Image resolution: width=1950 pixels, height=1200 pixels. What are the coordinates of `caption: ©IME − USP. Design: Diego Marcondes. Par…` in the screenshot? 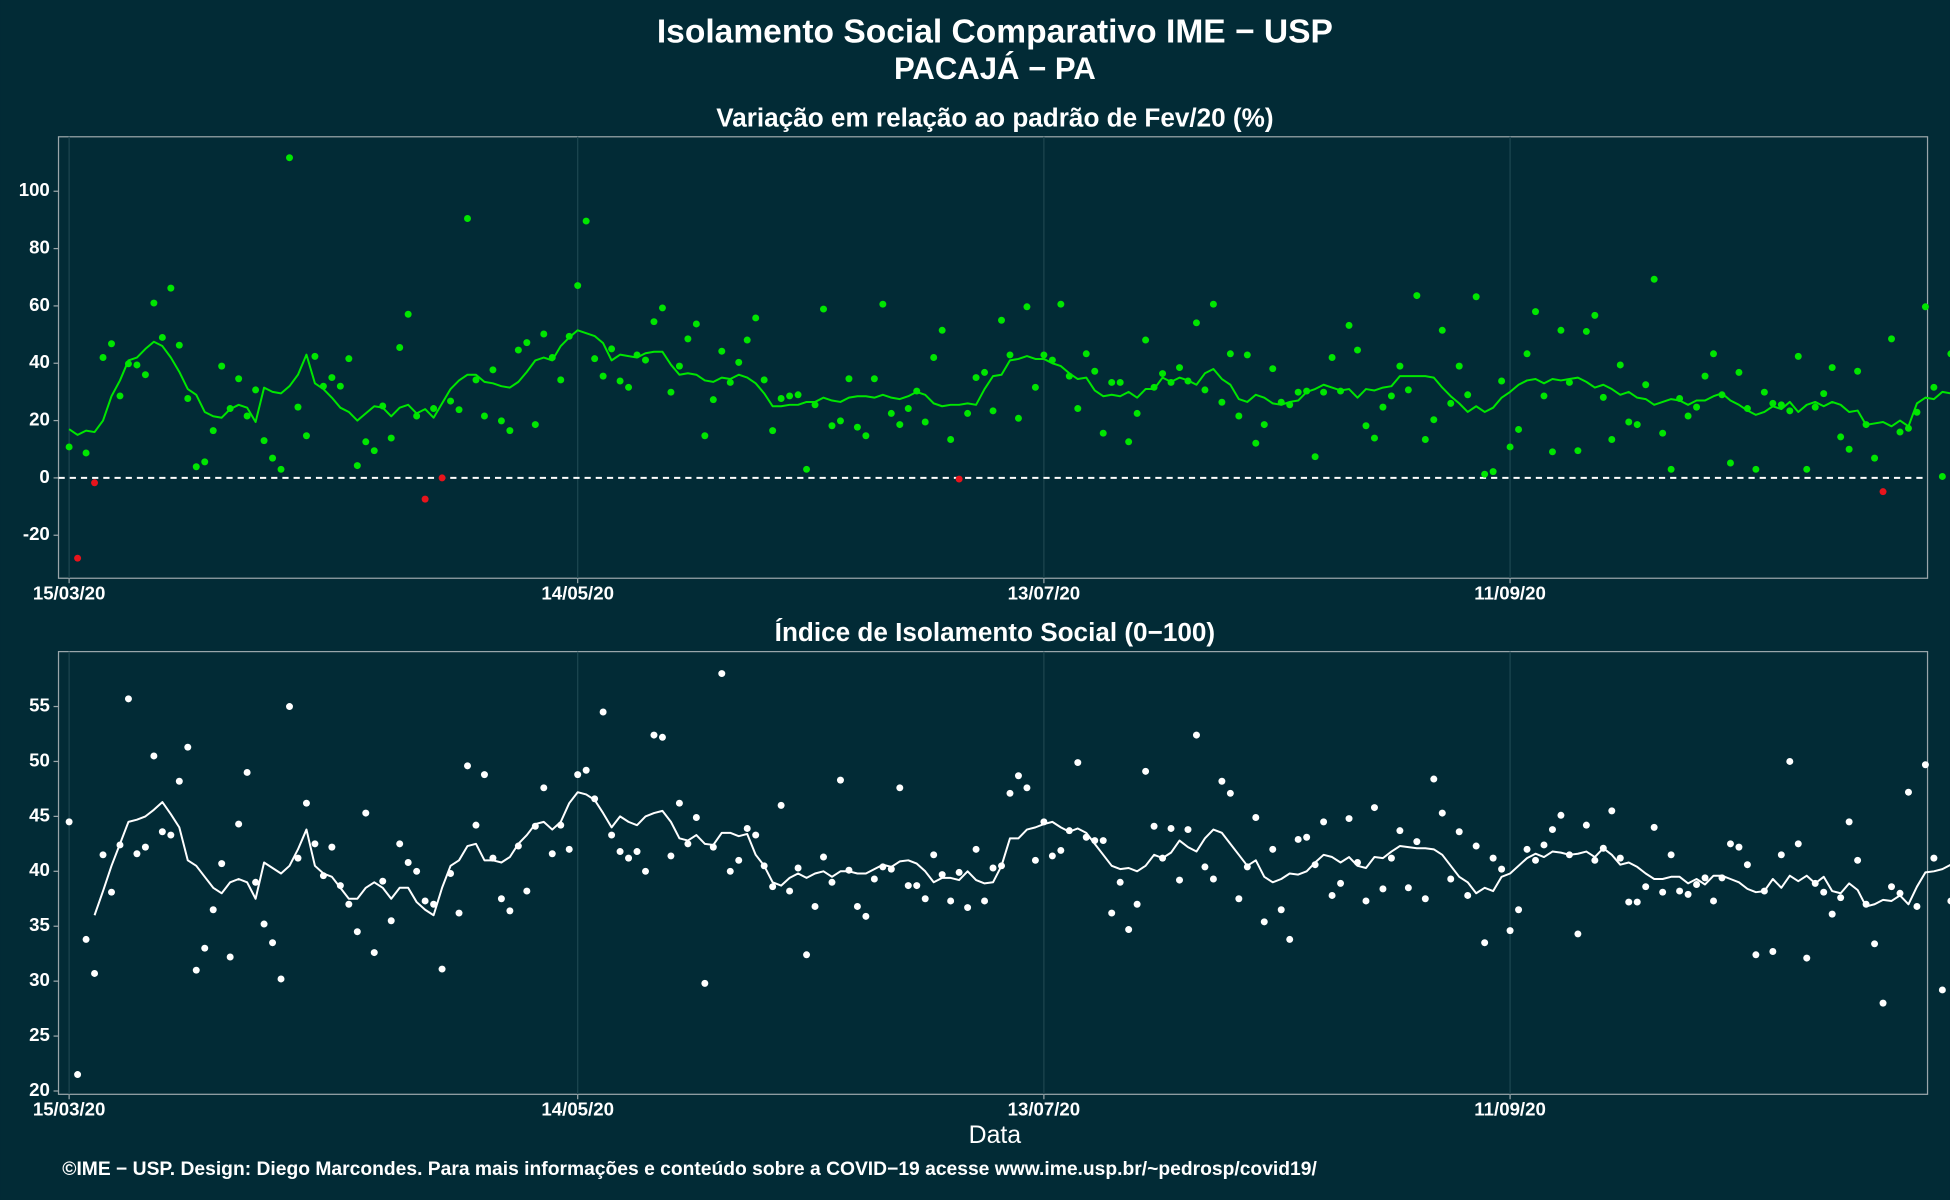 It's located at (689, 1169).